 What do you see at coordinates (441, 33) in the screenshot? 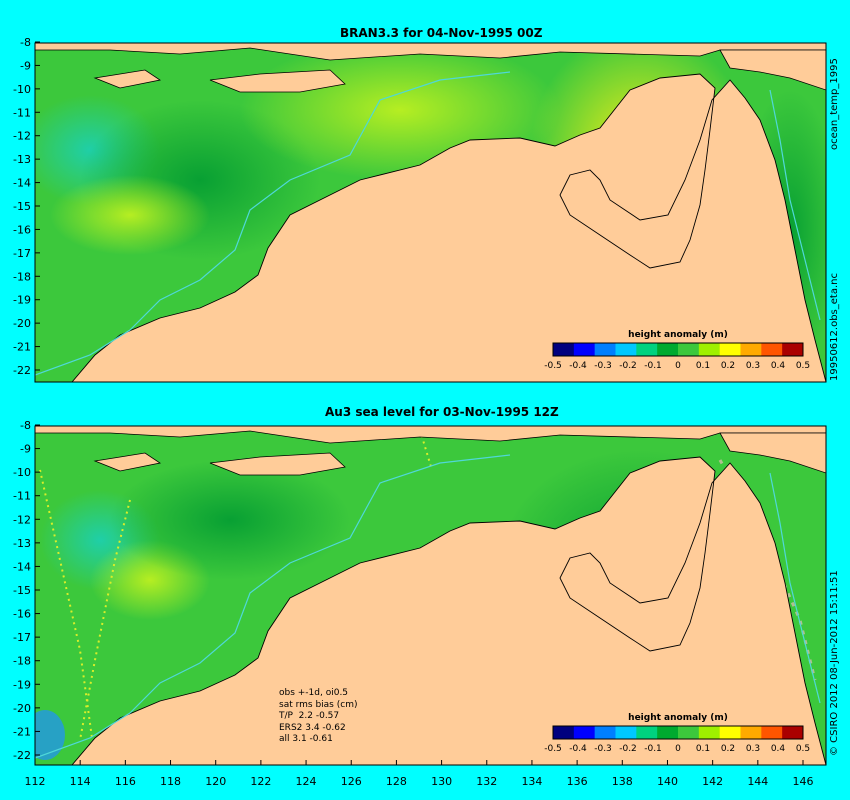
I see `top-panel-title: BRAN3.3 for 04-Nov-1995 00Z` at bounding box center [441, 33].